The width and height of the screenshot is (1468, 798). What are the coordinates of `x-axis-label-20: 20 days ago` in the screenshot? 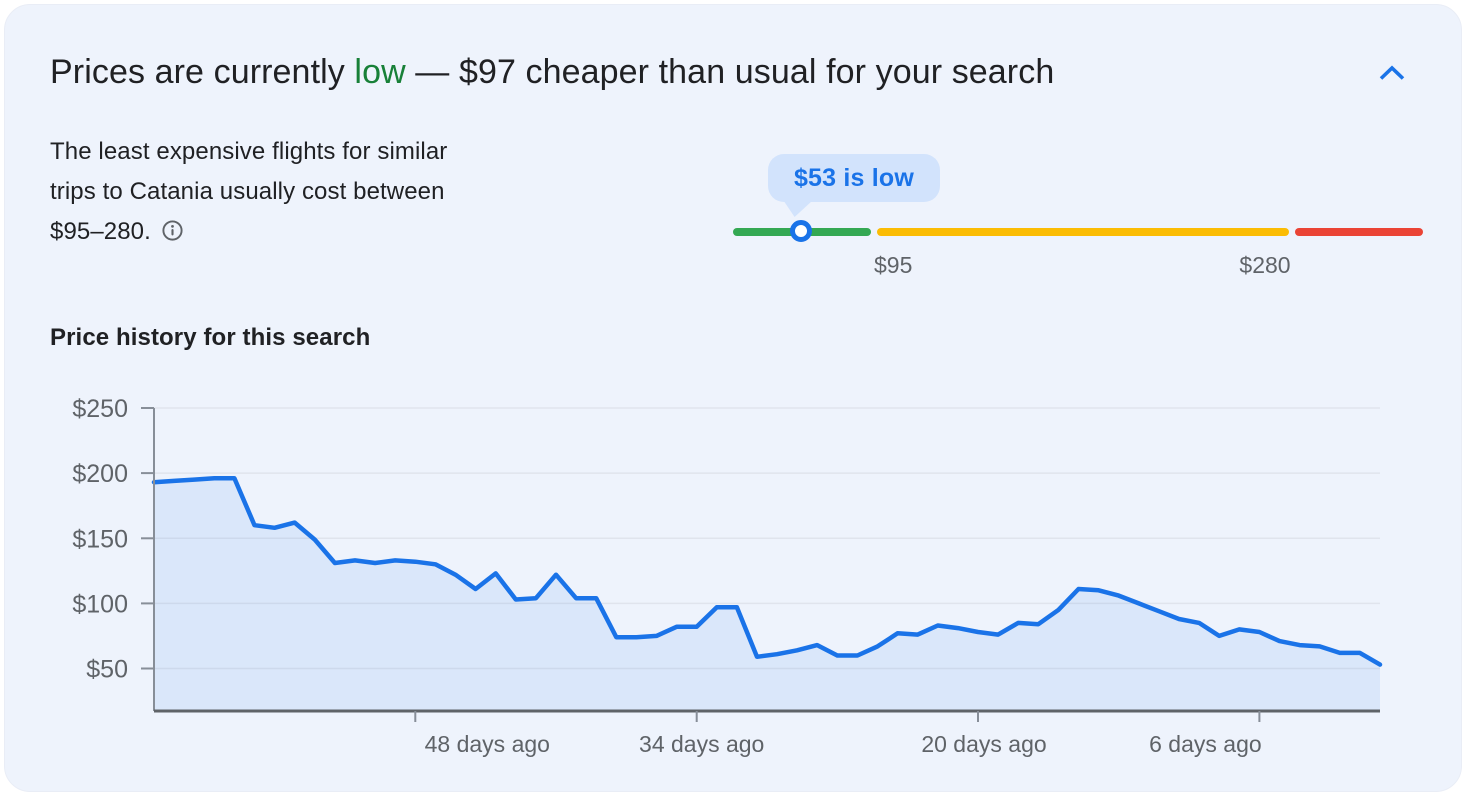 It's located at (983, 744).